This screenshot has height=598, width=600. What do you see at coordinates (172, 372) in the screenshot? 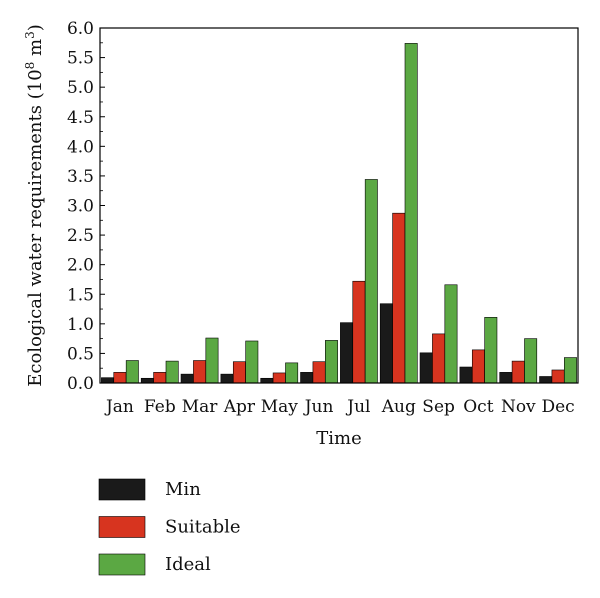
I see `bar-ideal-feb` at bounding box center [172, 372].